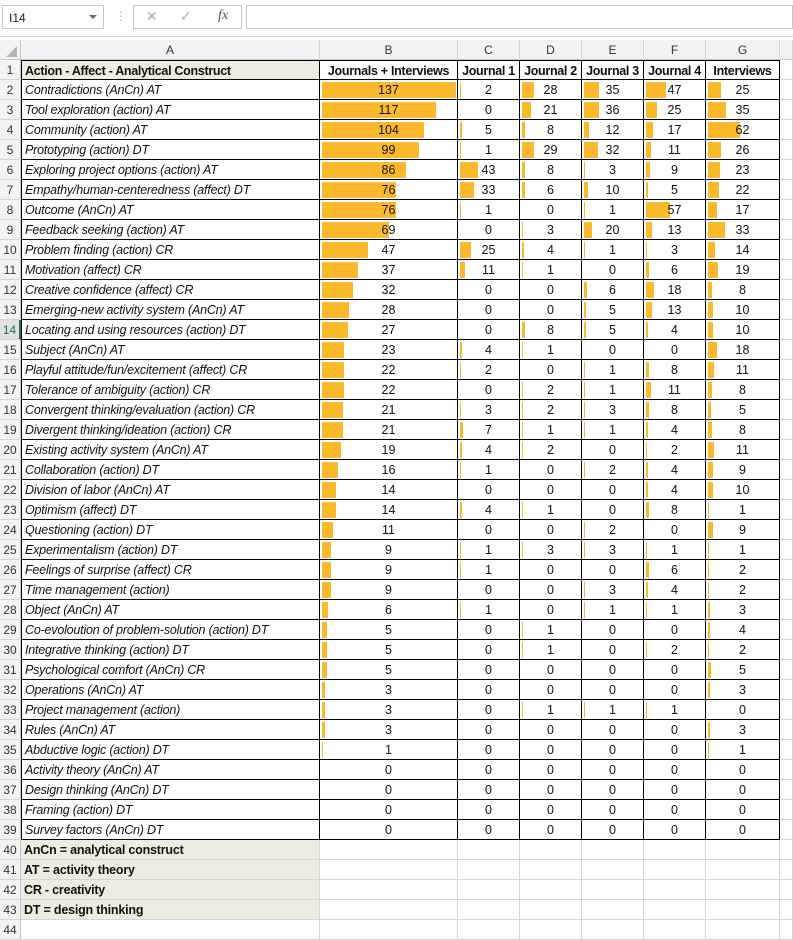 This screenshot has width=793, height=940. What do you see at coordinates (170, 570) in the screenshot?
I see `construct-cell: Feelings of surprise (affect) CR` at bounding box center [170, 570].